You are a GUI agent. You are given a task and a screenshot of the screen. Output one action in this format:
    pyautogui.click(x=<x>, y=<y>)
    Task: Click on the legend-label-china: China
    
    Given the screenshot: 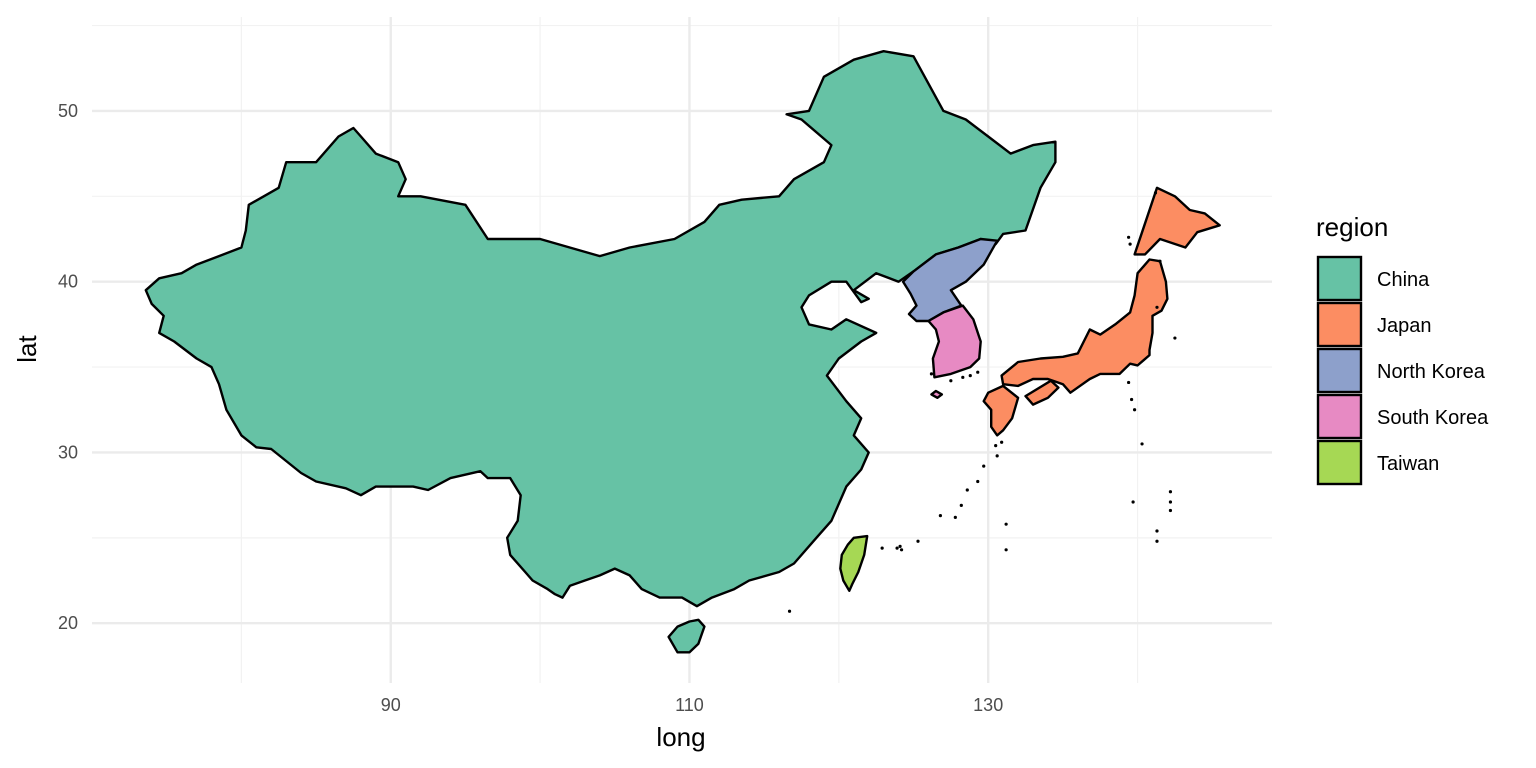 What is the action you would take?
    pyautogui.click(x=1403, y=280)
    